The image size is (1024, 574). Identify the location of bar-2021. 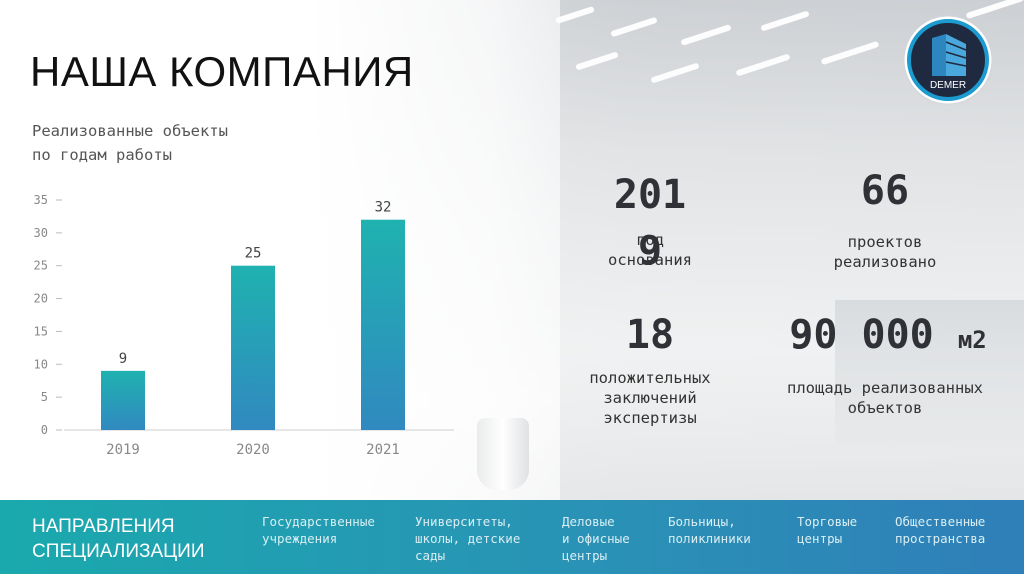
(383, 324).